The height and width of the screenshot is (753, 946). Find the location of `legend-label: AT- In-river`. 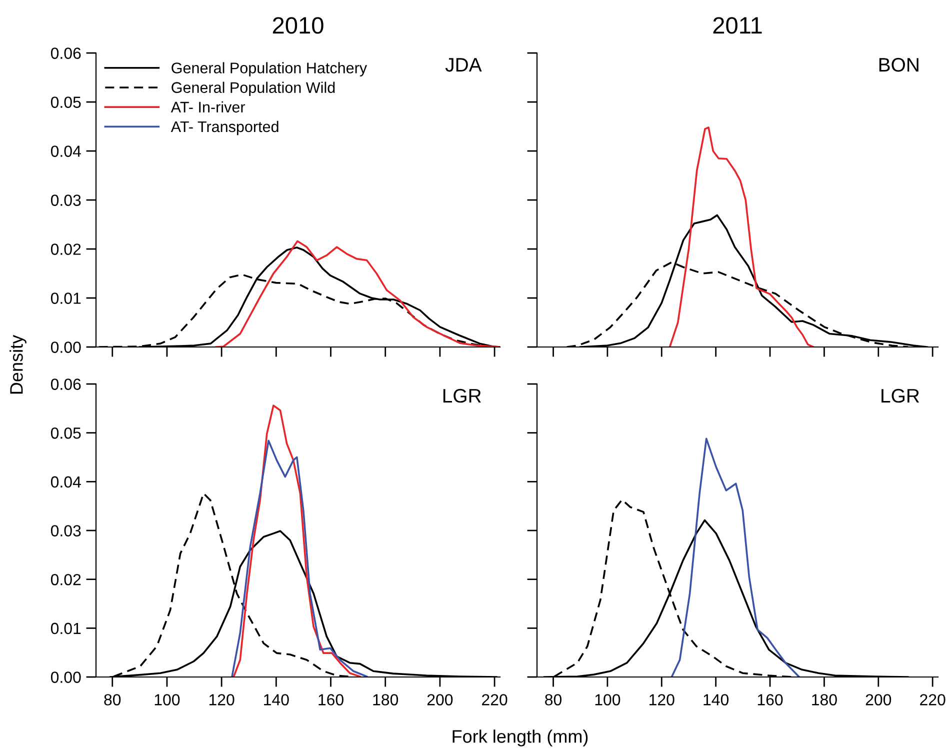

legend-label: AT- In-river is located at coordinates (208, 107).